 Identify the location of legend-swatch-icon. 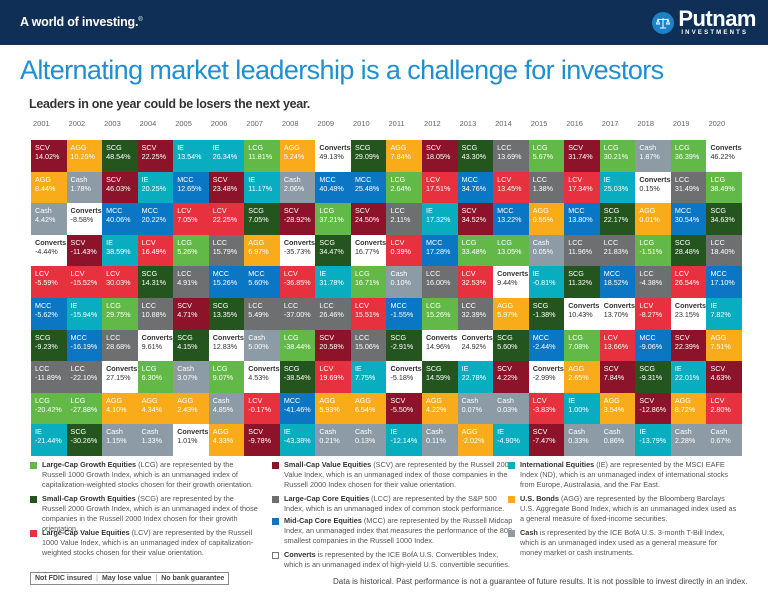
(275, 465).